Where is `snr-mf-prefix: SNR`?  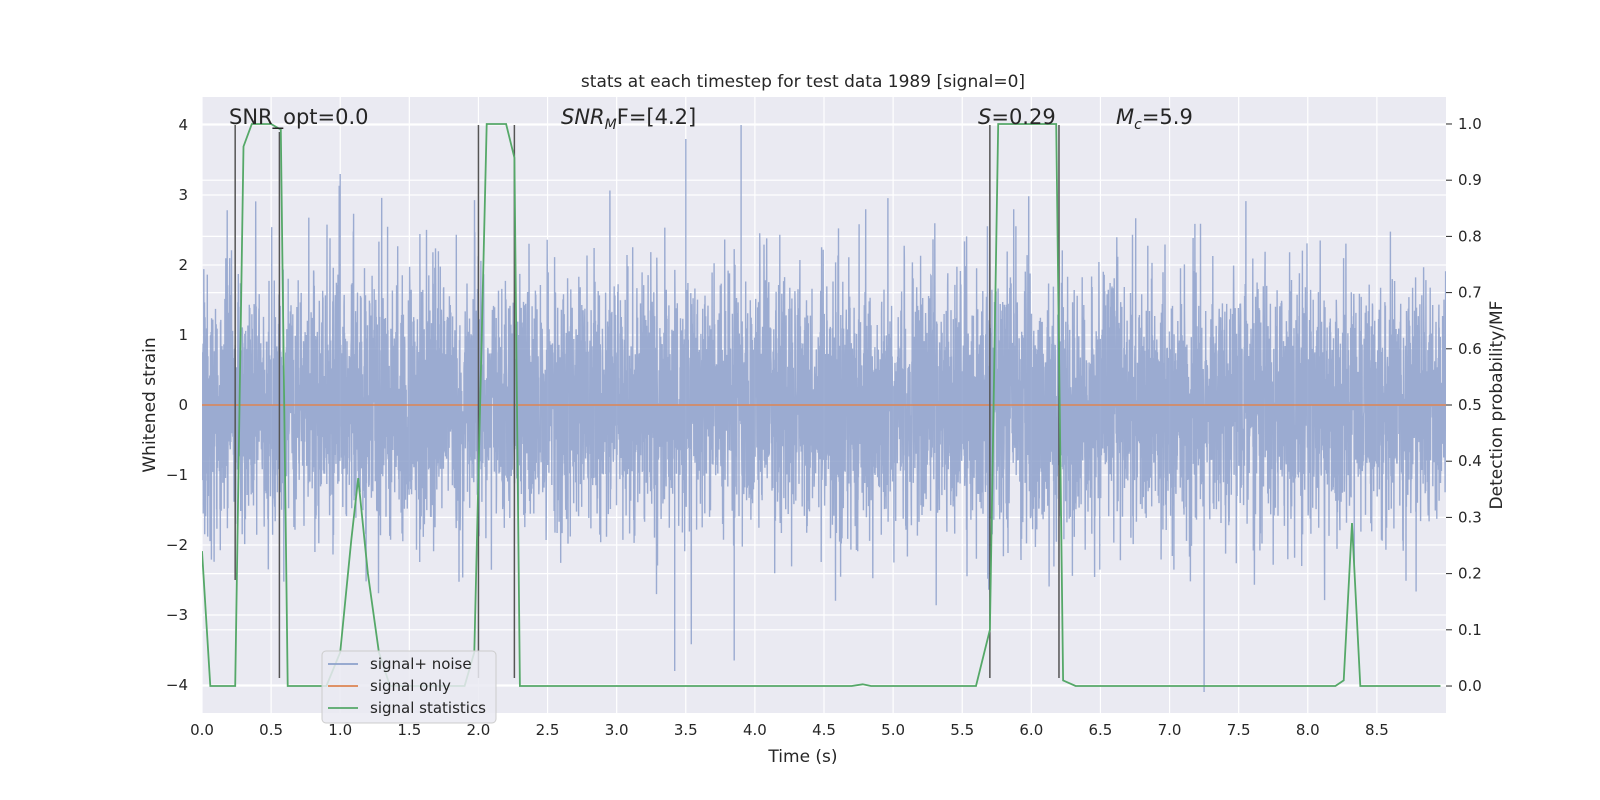
snr-mf-prefix: SNR is located at coordinates (583, 117).